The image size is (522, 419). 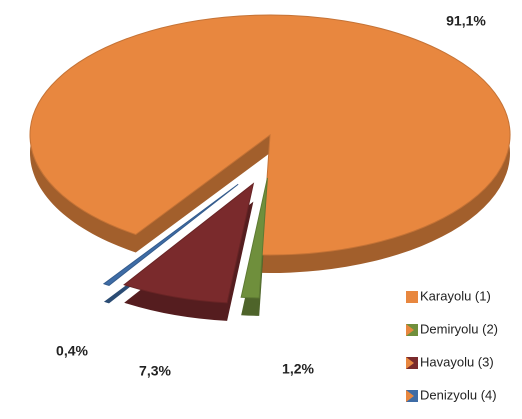 I want to click on legend-label: Havayolu (3), so click(x=457, y=361).